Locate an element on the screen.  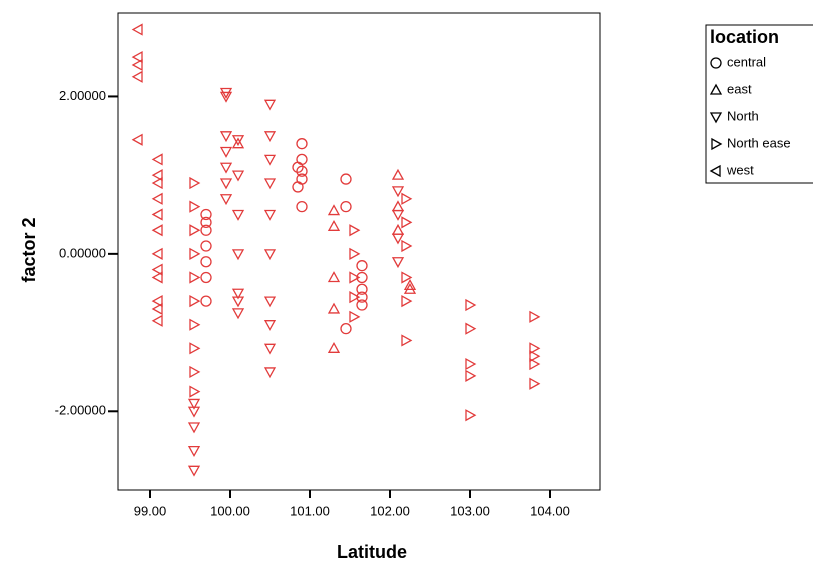
y-tick-label: 2.00000 is located at coordinates (82, 95).